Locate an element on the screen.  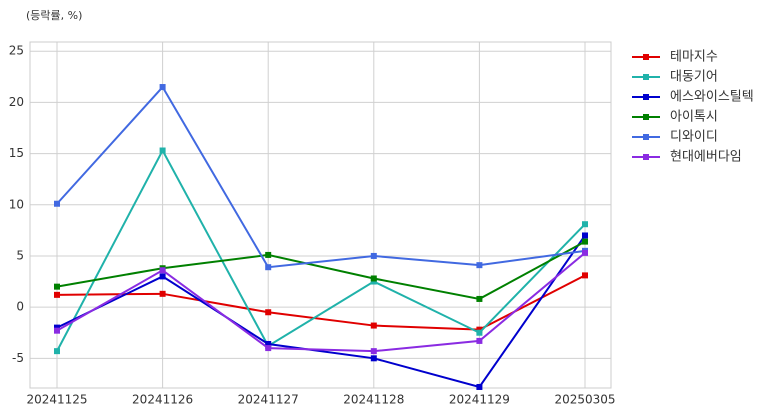
y-tick-label: 25 is located at coordinates (16, 51).